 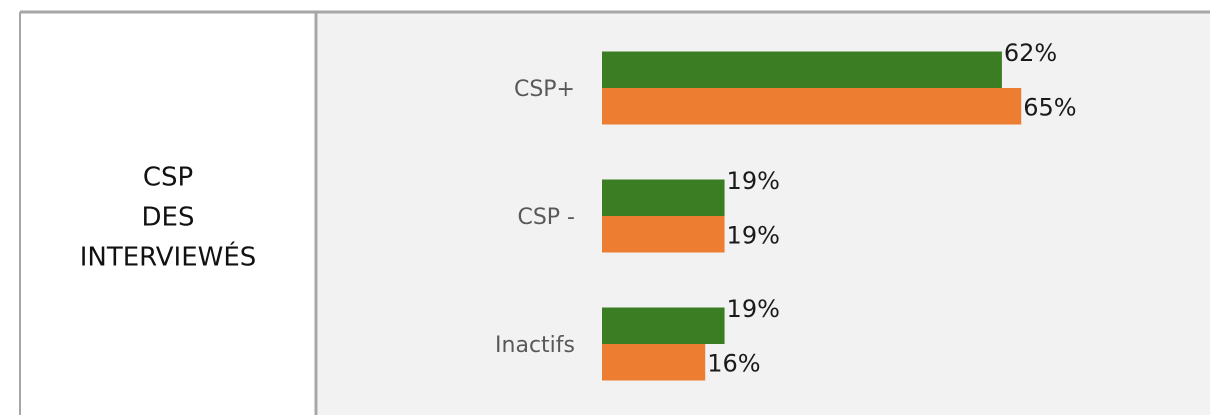 I want to click on value-label: 16%, so click(x=733, y=363).